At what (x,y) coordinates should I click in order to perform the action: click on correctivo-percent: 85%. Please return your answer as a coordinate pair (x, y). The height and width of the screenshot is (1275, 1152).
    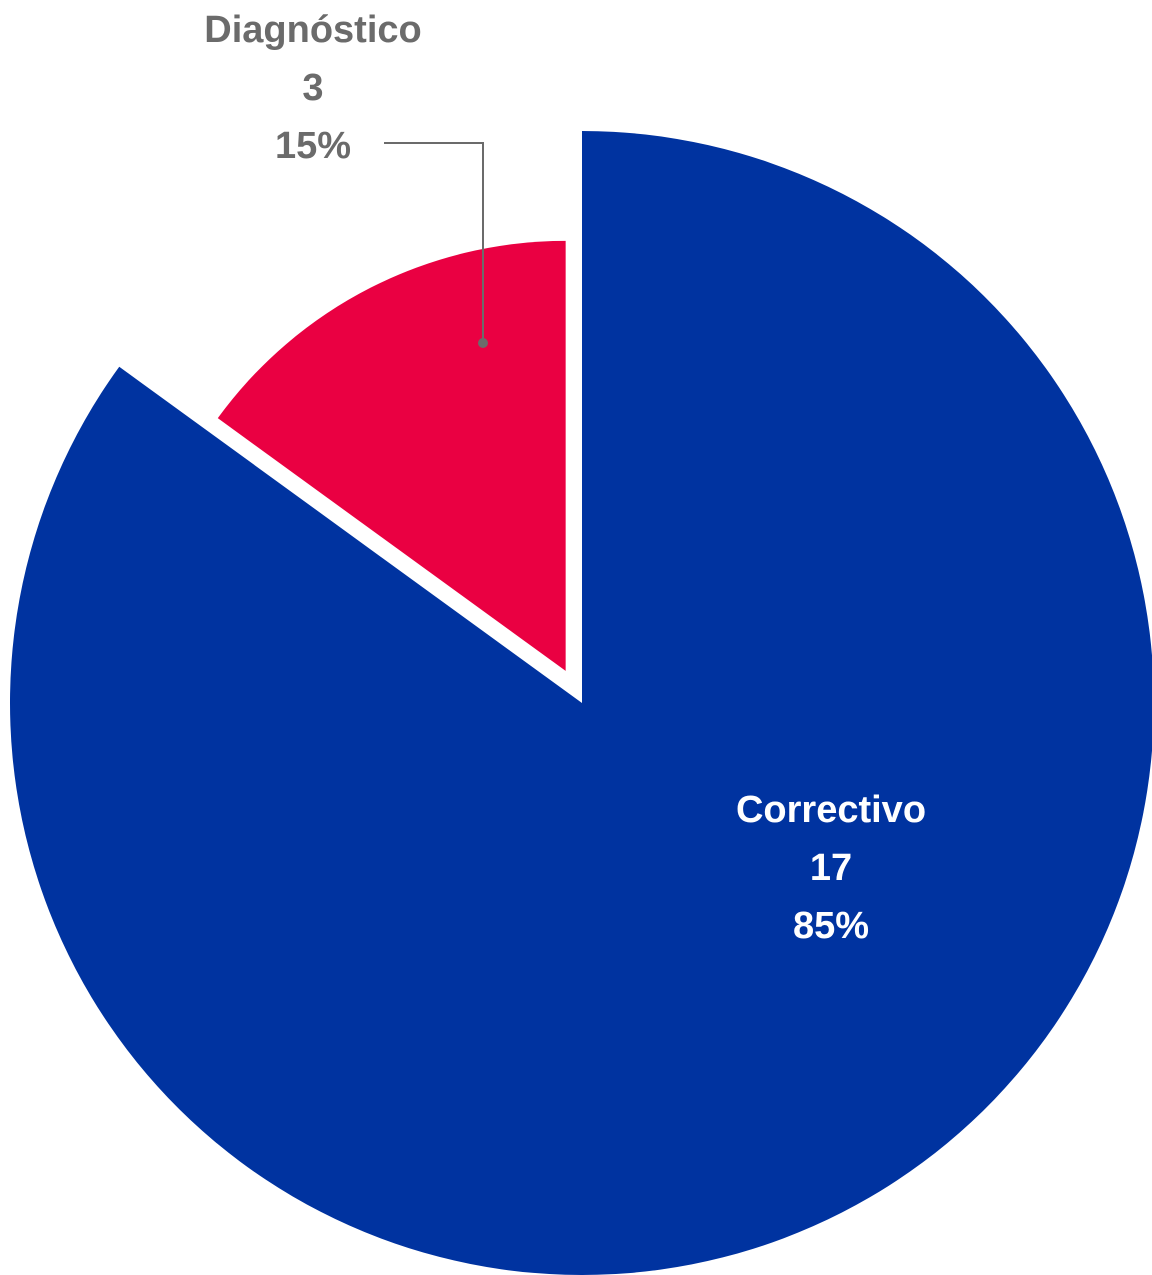
    Looking at the image, I should click on (831, 926).